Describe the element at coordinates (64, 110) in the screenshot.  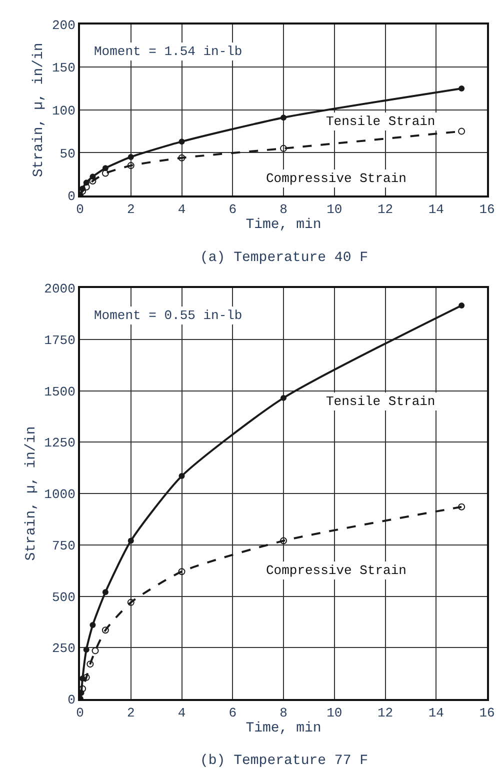
I see `y-tick-label: 100` at that location.